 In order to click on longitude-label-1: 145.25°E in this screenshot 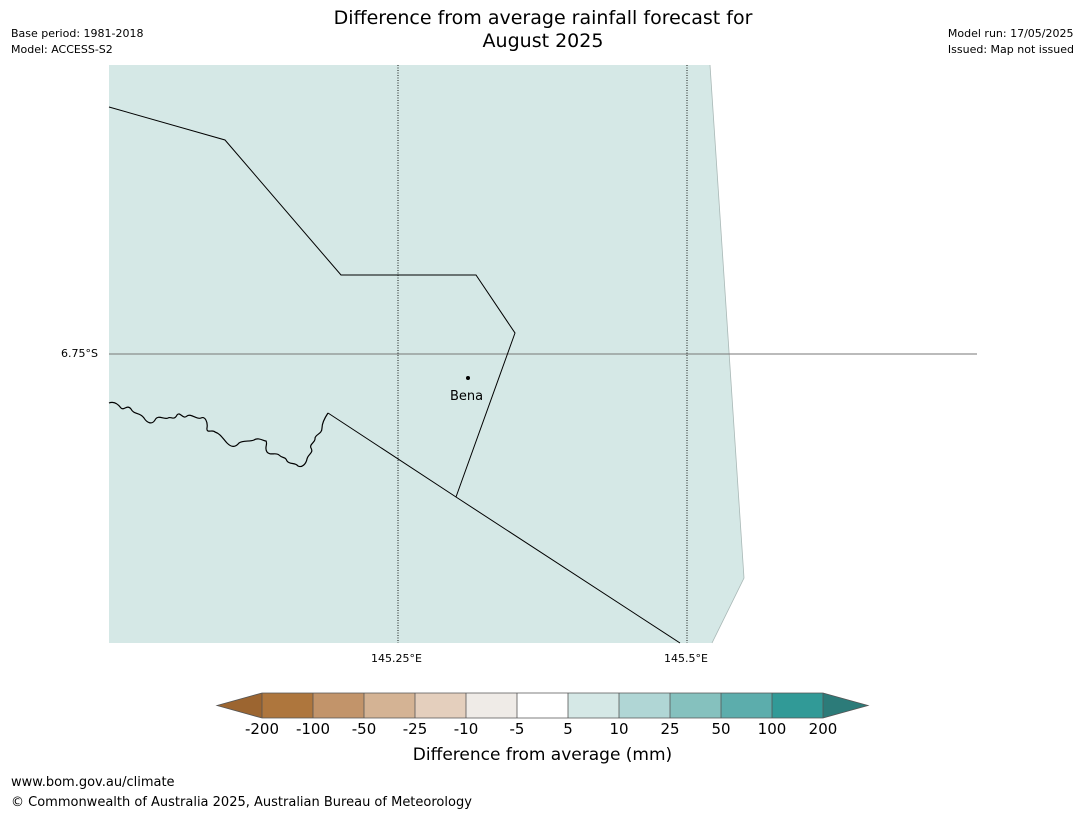, I will do `click(396, 658)`.